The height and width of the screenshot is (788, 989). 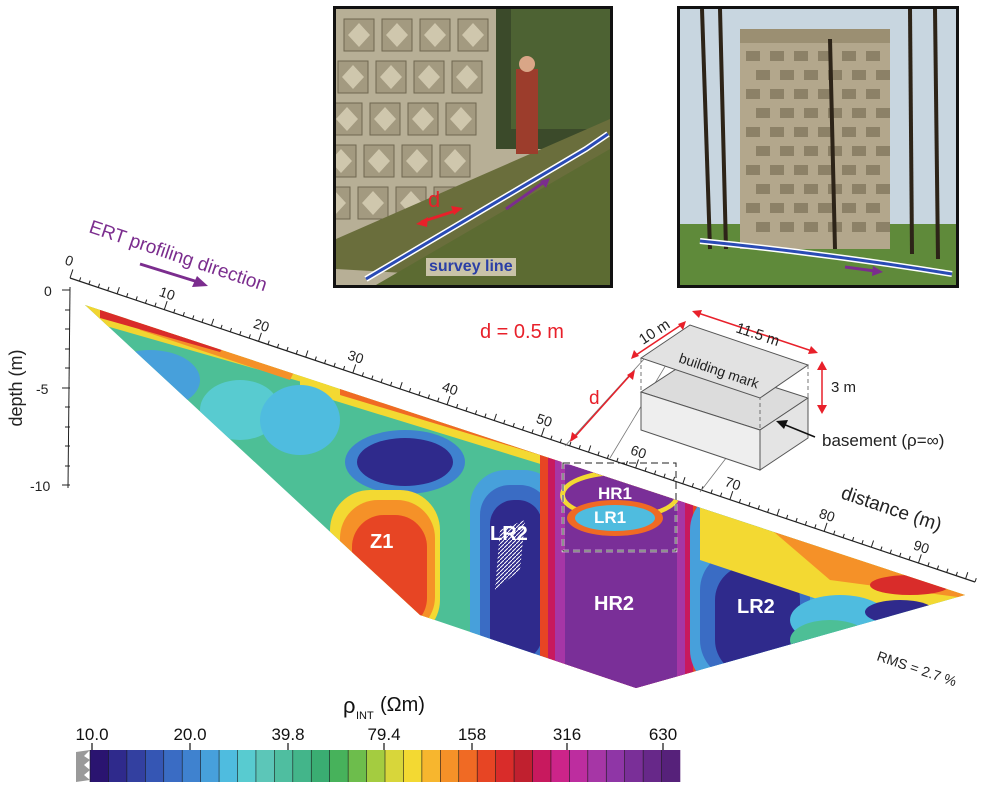 What do you see at coordinates (639, 452) in the screenshot?
I see `distance-tick-60: 60` at bounding box center [639, 452].